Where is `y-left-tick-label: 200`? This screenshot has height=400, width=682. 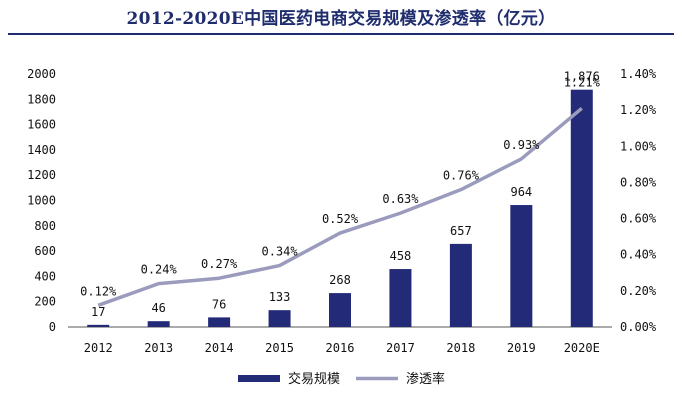 y-left-tick-label: 200 is located at coordinates (45, 302).